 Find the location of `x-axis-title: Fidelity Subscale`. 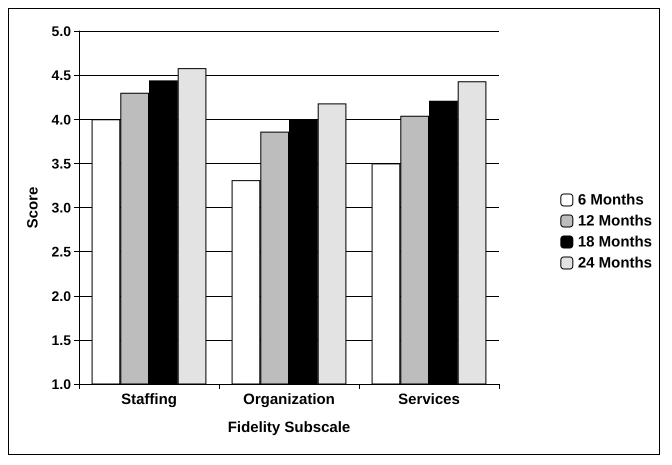

x-axis-title: Fidelity Subscale is located at coordinates (289, 427).